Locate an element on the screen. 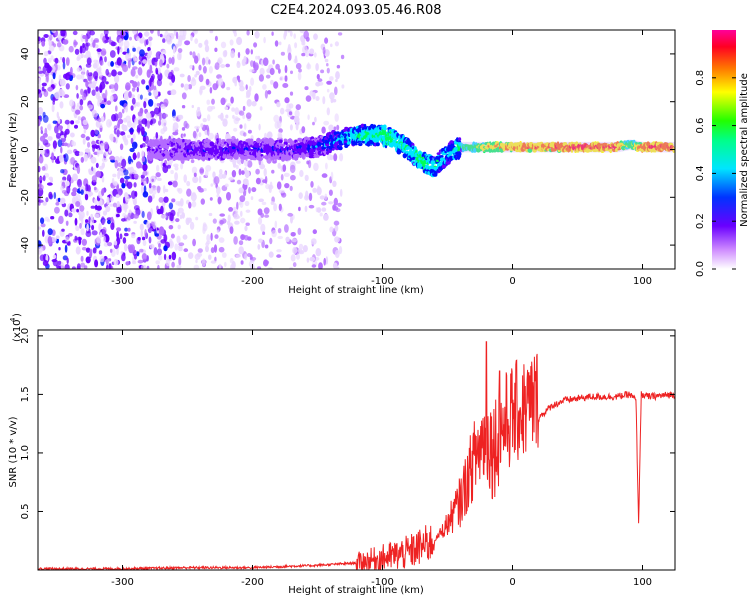 This screenshot has width=750, height=600. figure-title: C2E4.2024.093.05.46.R08 is located at coordinates (355, 10).